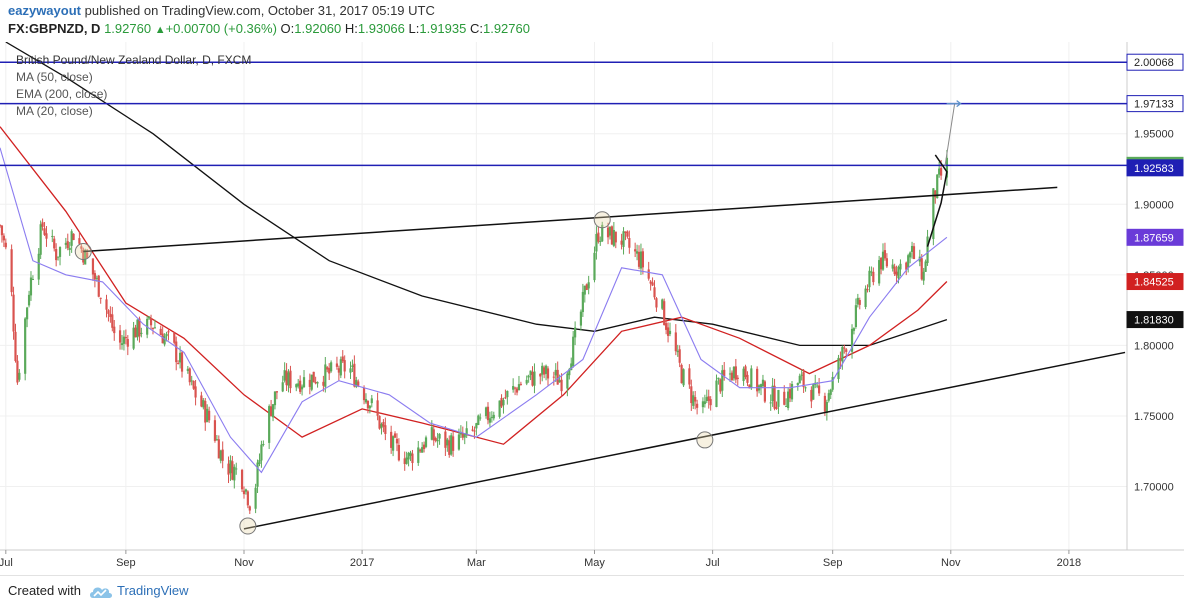 This screenshot has width=1184, height=608. I want to click on low-label: L:, so click(414, 28).